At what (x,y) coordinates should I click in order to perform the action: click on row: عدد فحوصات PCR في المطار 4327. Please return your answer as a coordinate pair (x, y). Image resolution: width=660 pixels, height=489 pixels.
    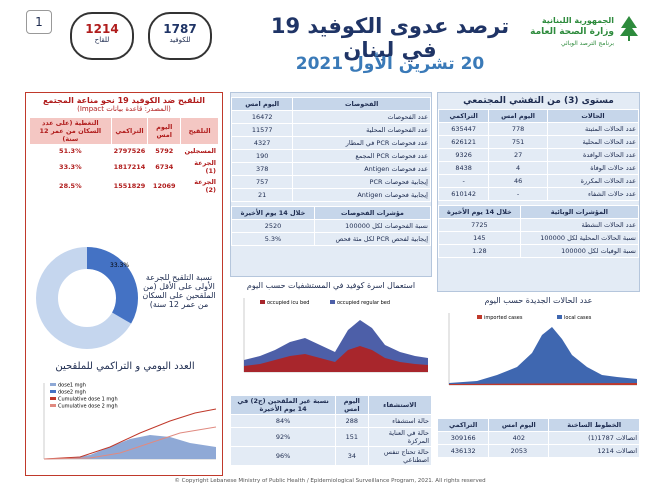
    Looking at the image, I should click on (330, 143).